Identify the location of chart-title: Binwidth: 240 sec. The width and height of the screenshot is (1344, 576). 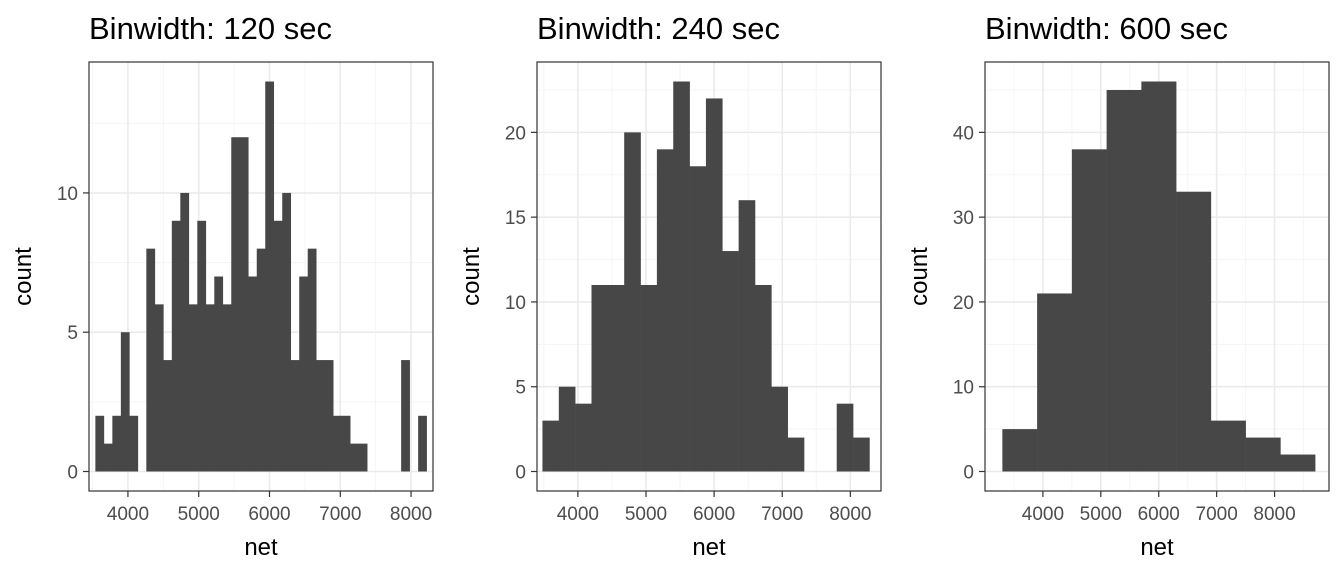
(658, 28).